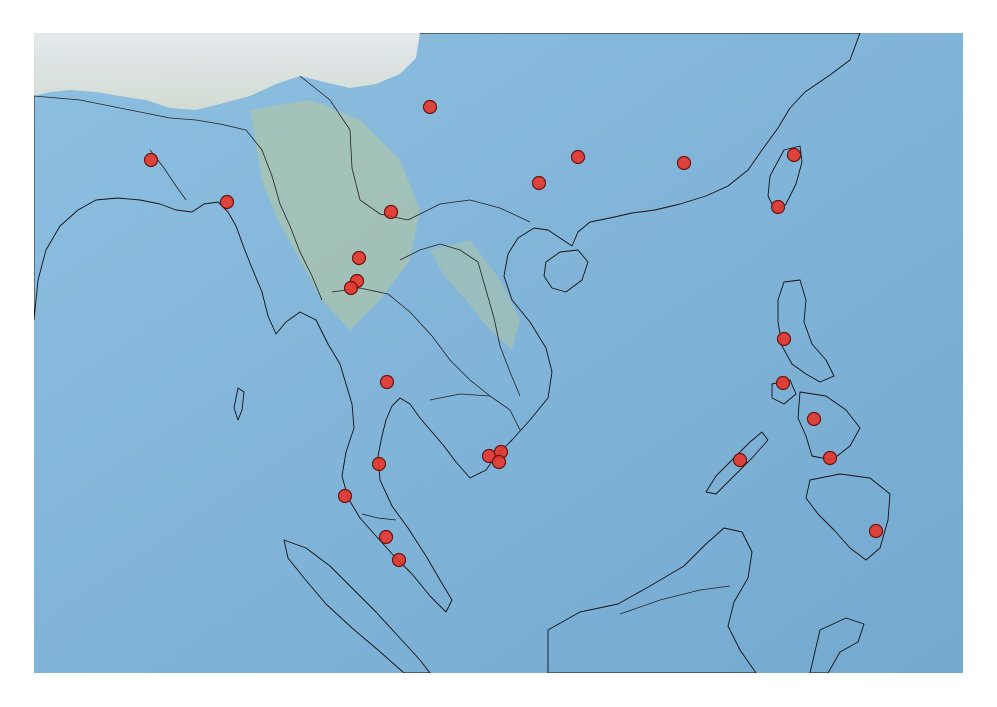 This screenshot has height=707, width=997. I want to click on tibetan-plateau, so click(227, 71).